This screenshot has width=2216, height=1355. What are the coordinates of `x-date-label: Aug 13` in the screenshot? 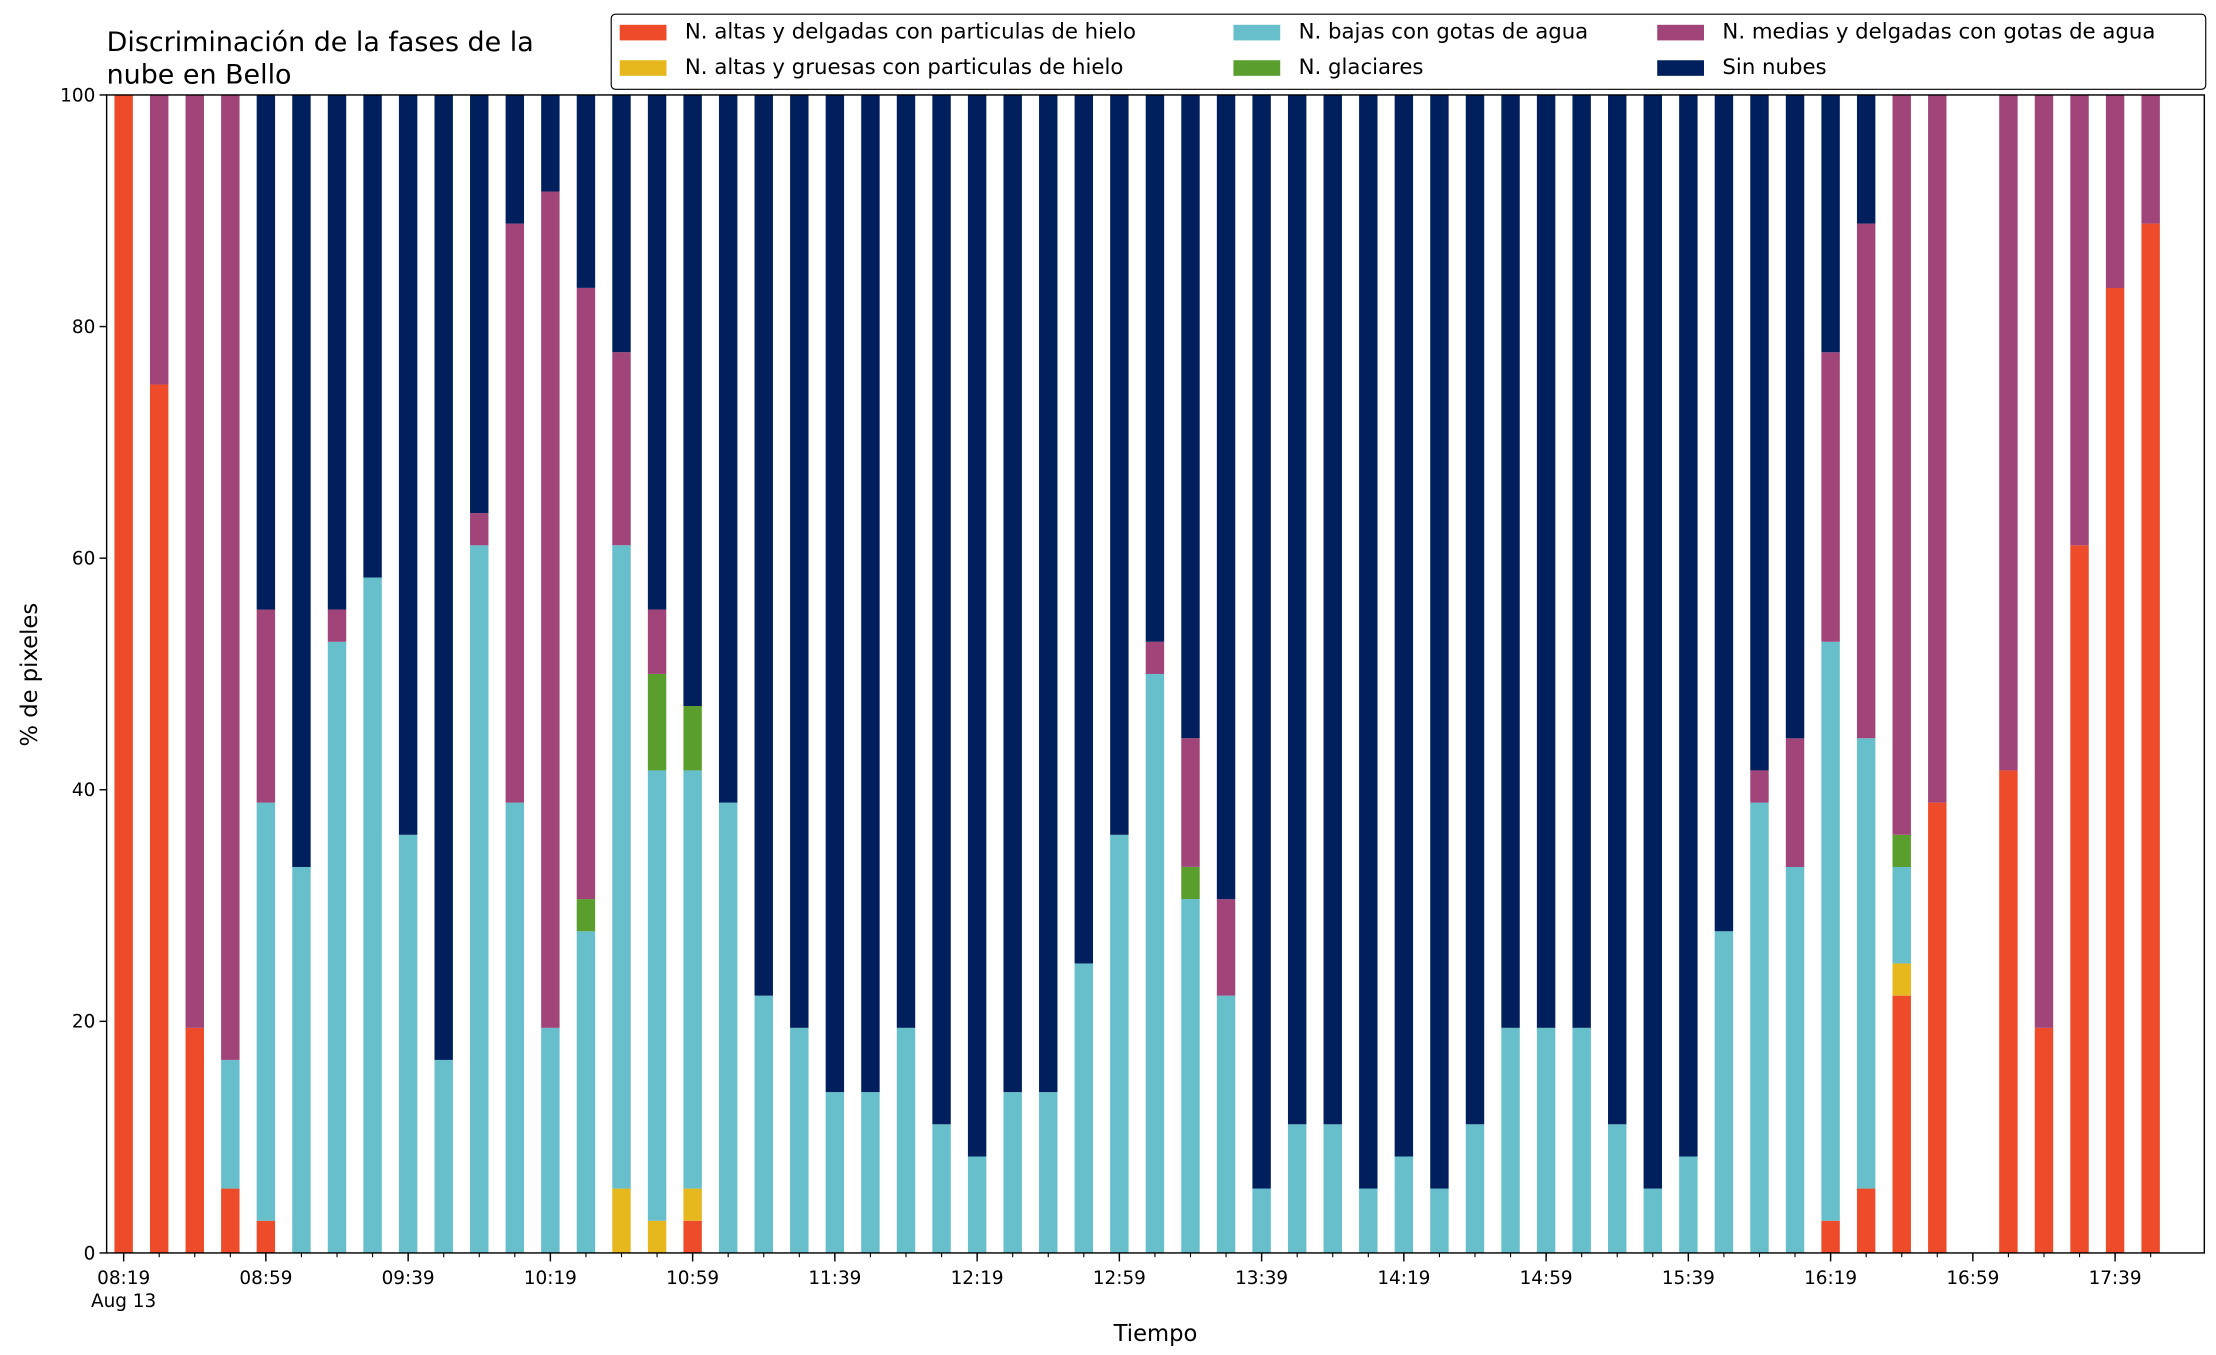 It's located at (123, 1301).